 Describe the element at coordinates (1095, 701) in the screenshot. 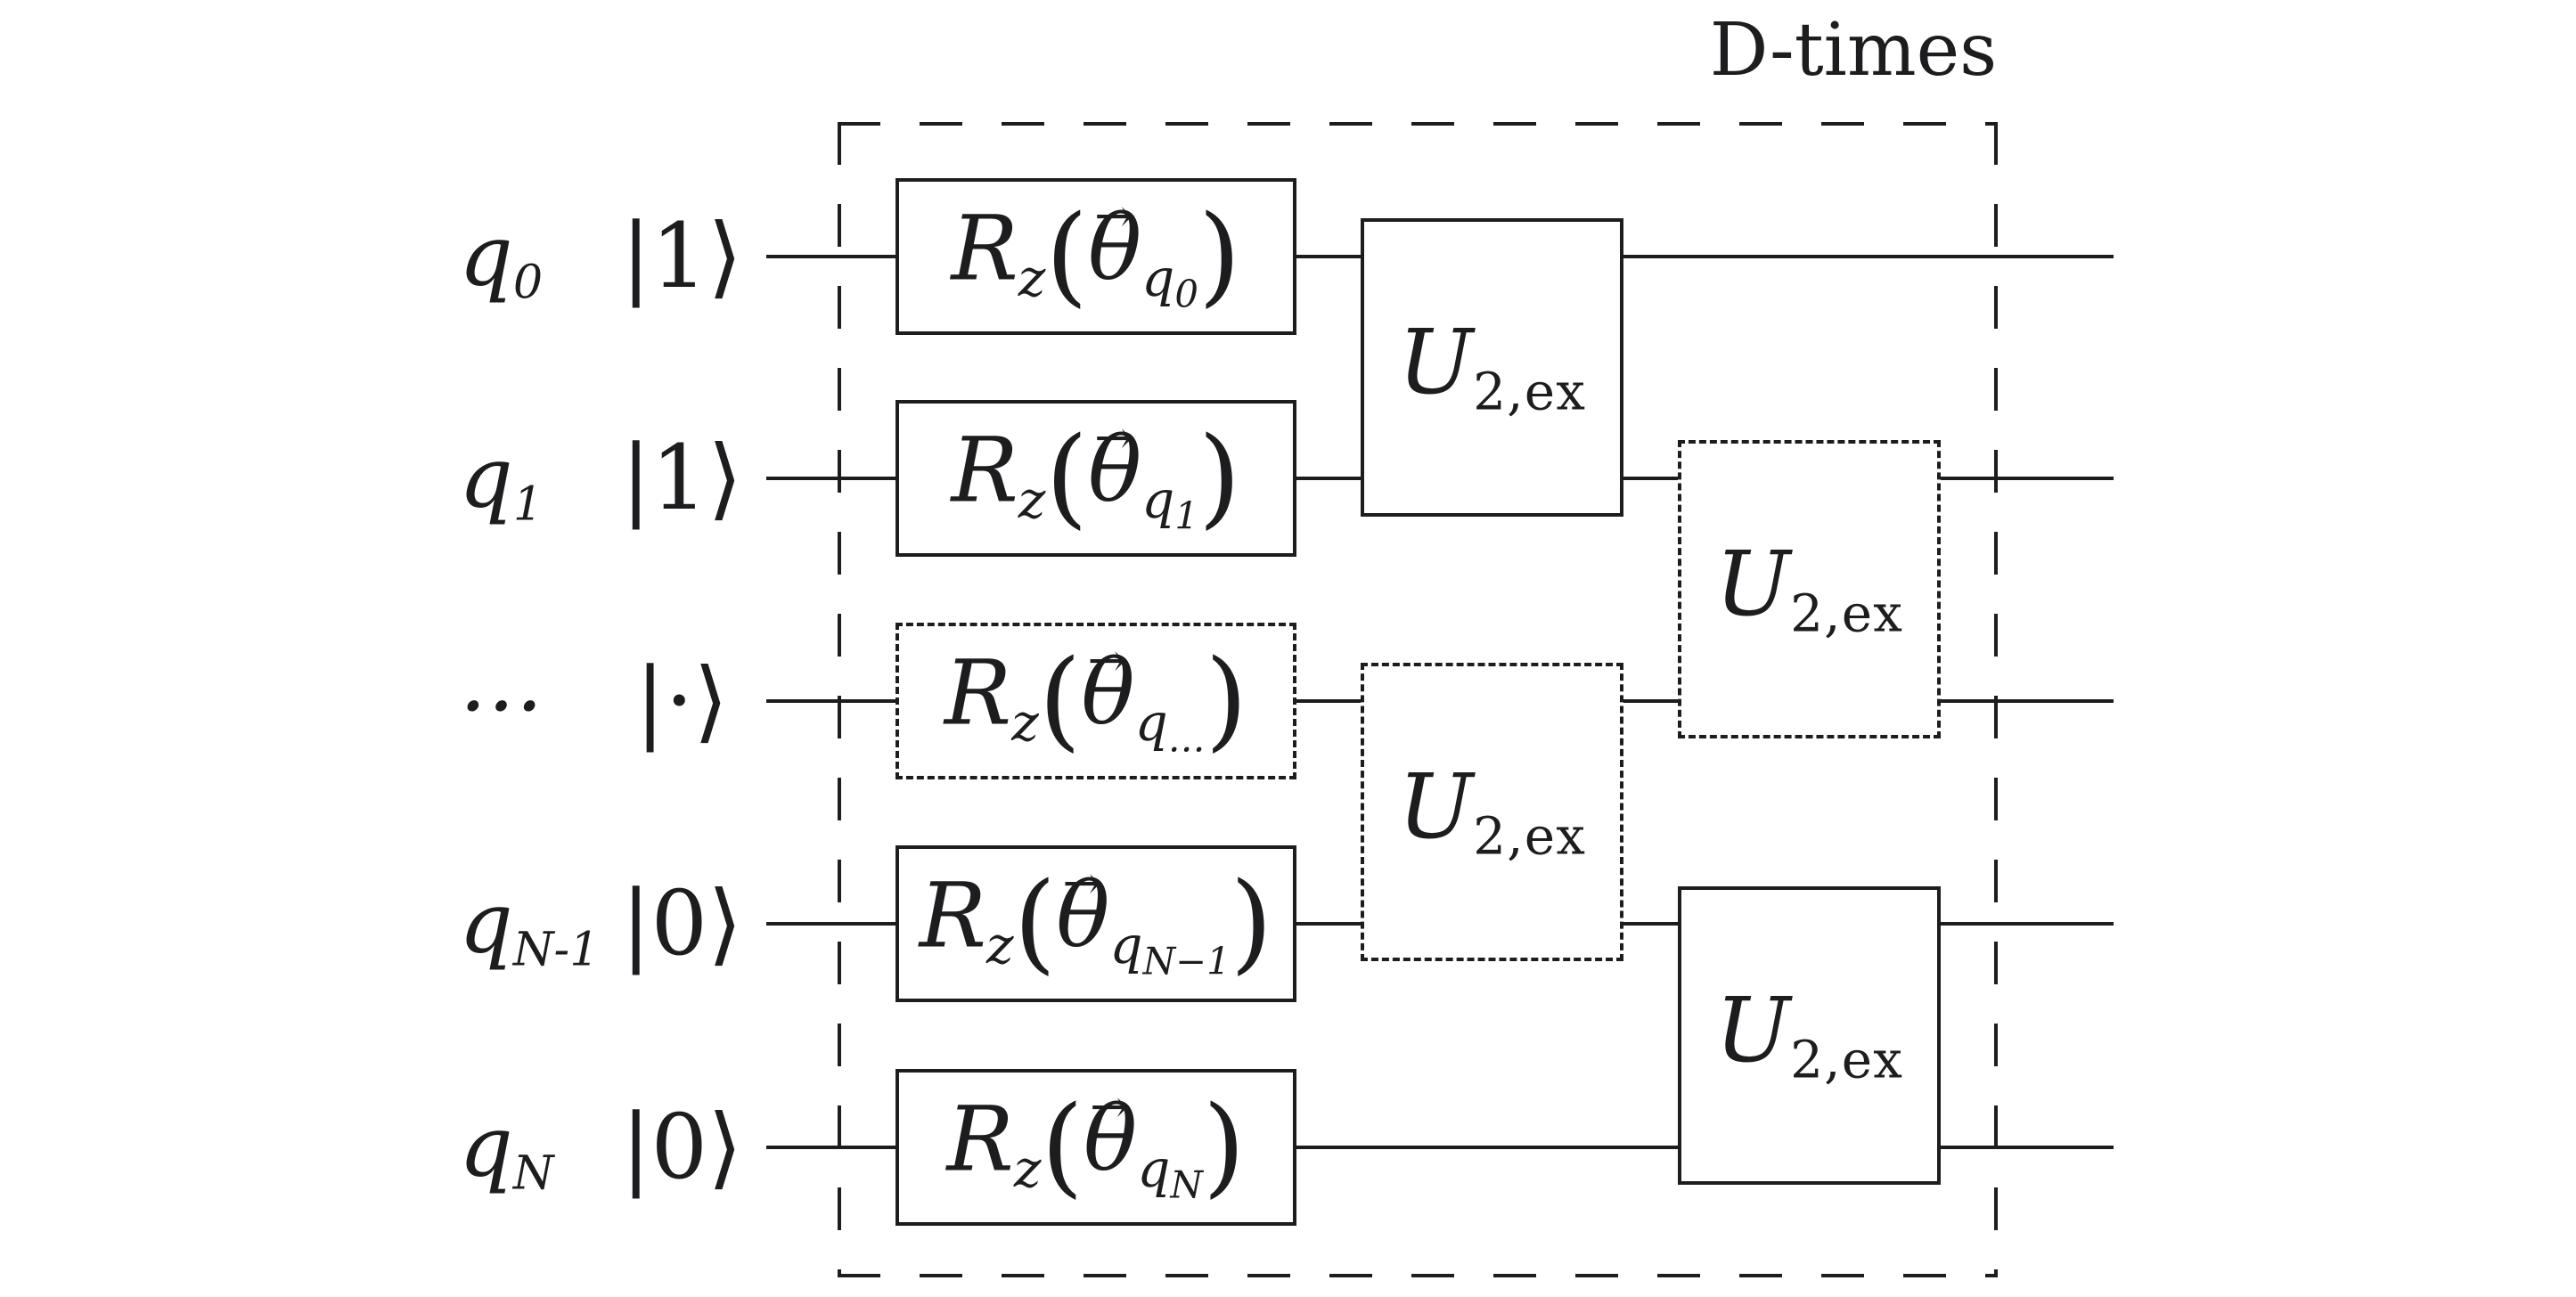

I see `gate-rz-qdots: Rz(→ θq…)` at that location.